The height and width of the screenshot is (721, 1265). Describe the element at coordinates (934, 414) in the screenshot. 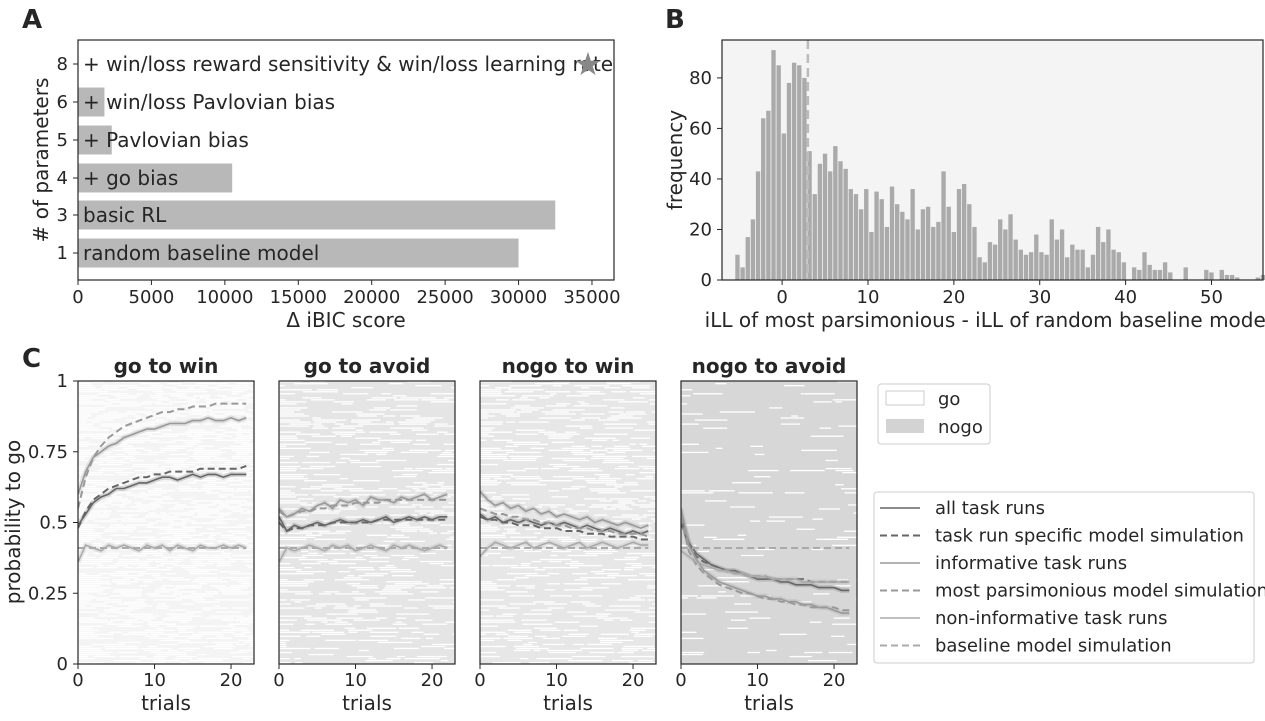

I see `background-legend: go nogo` at that location.